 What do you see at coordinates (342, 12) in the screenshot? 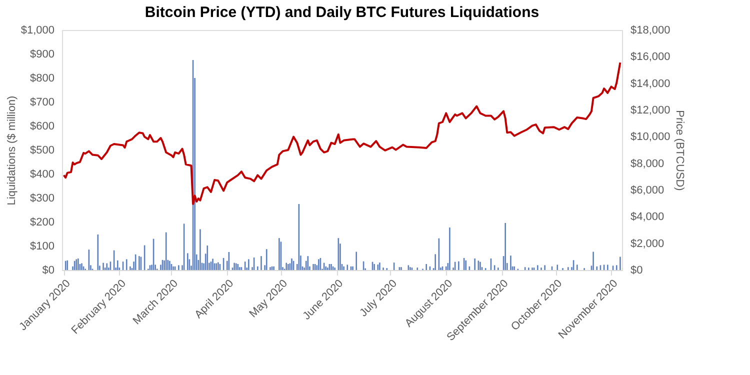
I see `chart-title: Bitcoin Price (YTD) and Daily BTC Futures Liquidations` at bounding box center [342, 12].